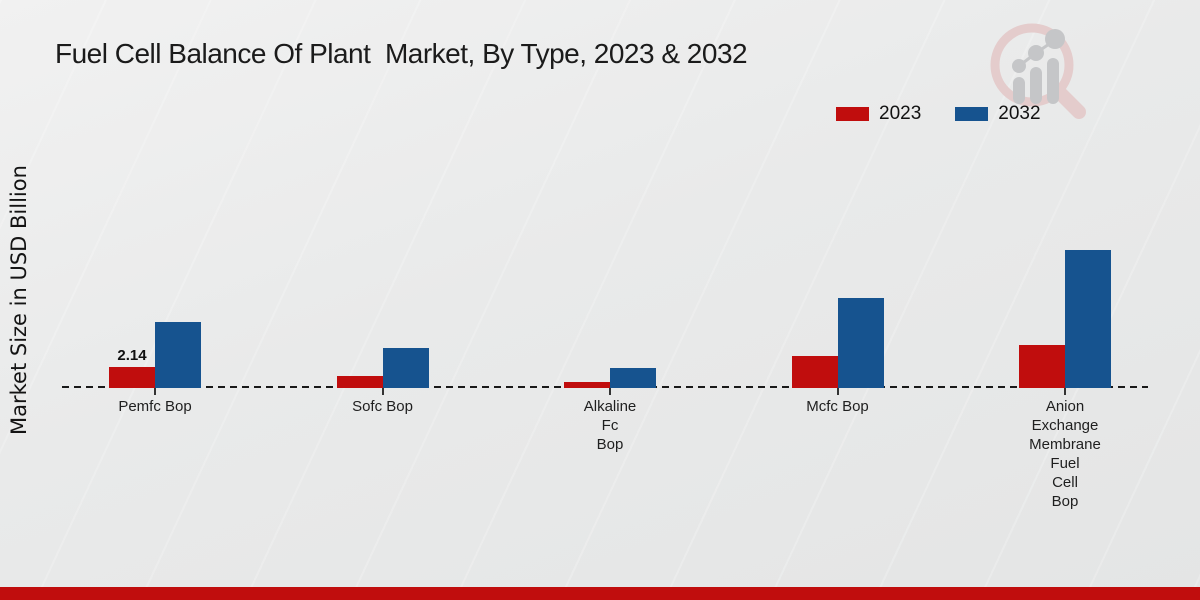 The width and height of the screenshot is (1200, 600). Describe the element at coordinates (837, 406) in the screenshot. I see `category-label: Mcfc Bop` at that location.